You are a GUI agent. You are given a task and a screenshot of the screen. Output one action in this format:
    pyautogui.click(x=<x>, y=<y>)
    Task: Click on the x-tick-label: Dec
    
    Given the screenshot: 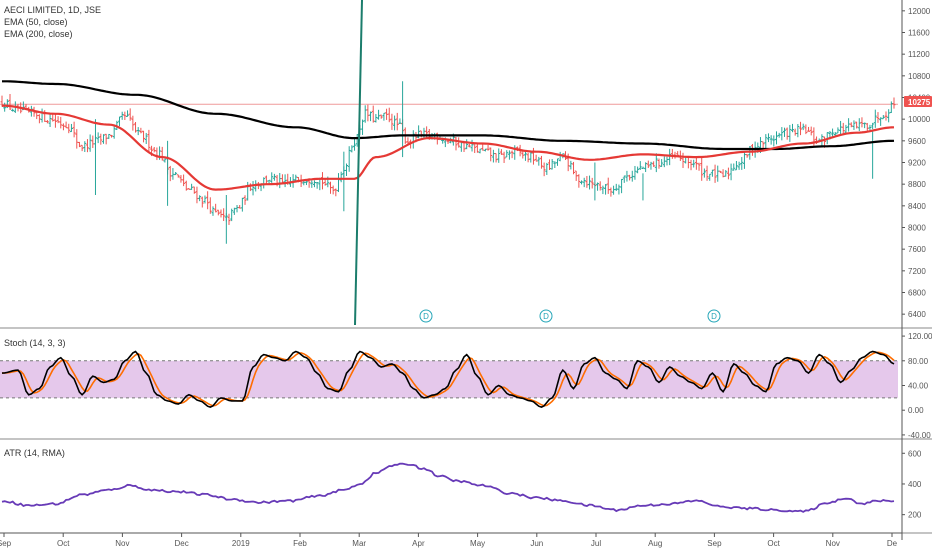 What is the action you would take?
    pyautogui.click(x=181, y=543)
    